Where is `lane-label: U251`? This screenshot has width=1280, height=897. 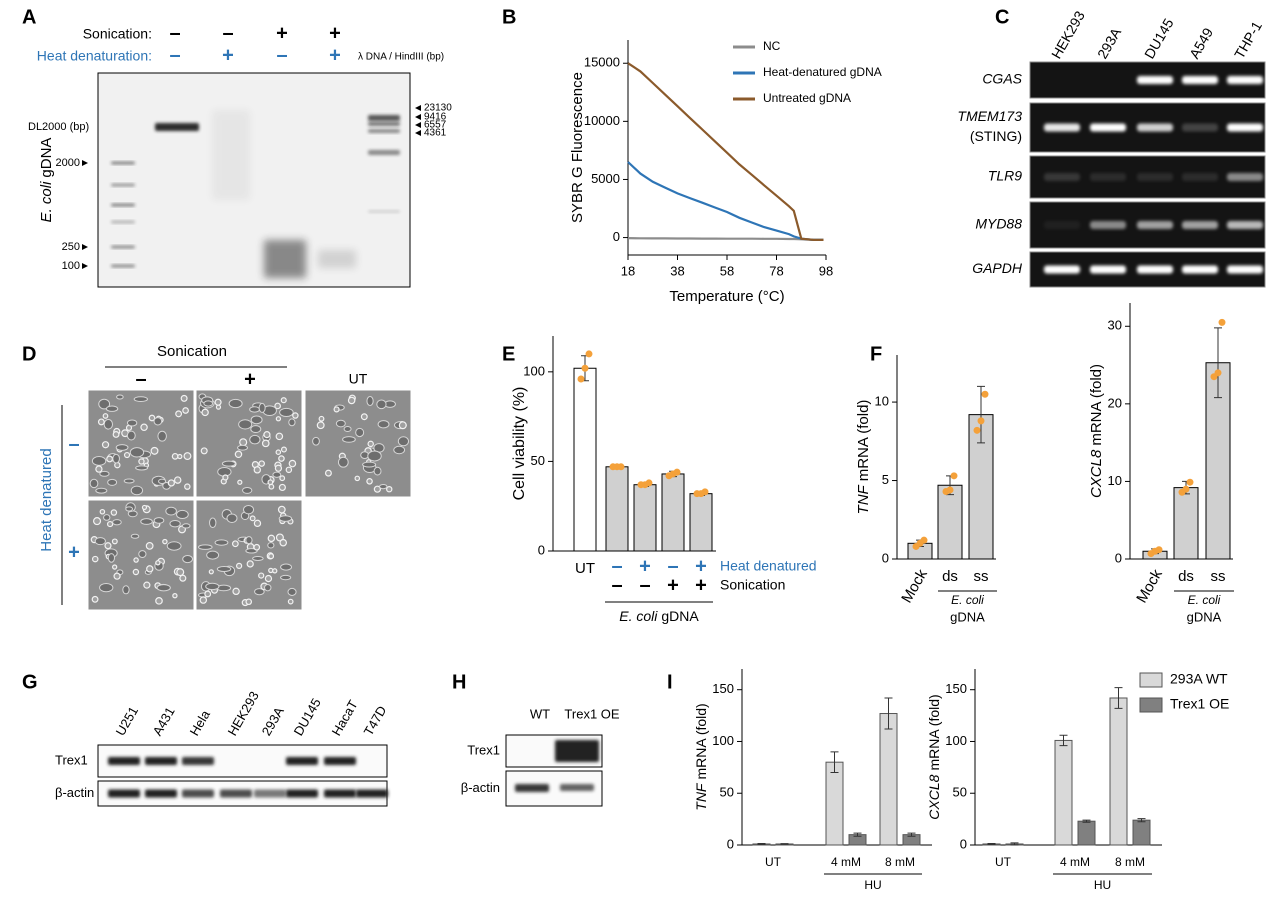
lane-label: U251 is located at coordinates (127, 721).